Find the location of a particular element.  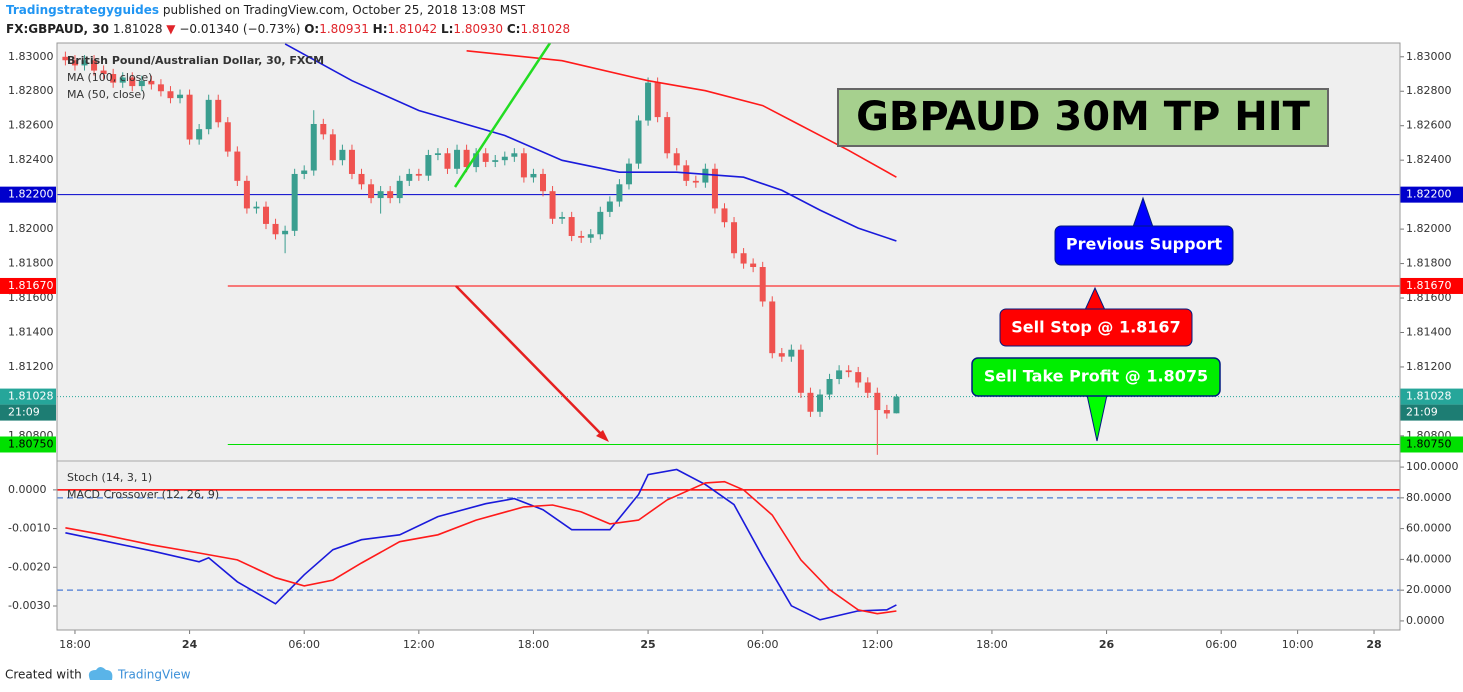

y-tick-label: 1.82000 is located at coordinates (31, 228).